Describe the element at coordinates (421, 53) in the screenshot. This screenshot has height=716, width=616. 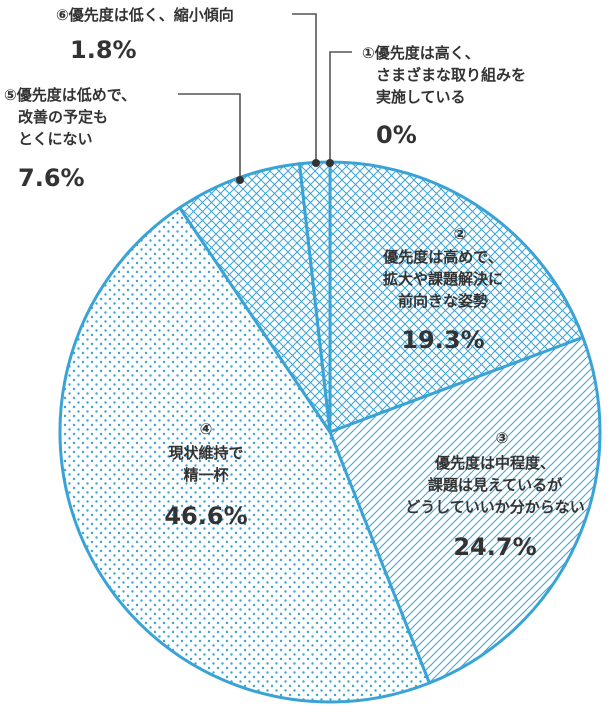
I see `slice-1-name-line-1: ①優先度は高く、` at that location.